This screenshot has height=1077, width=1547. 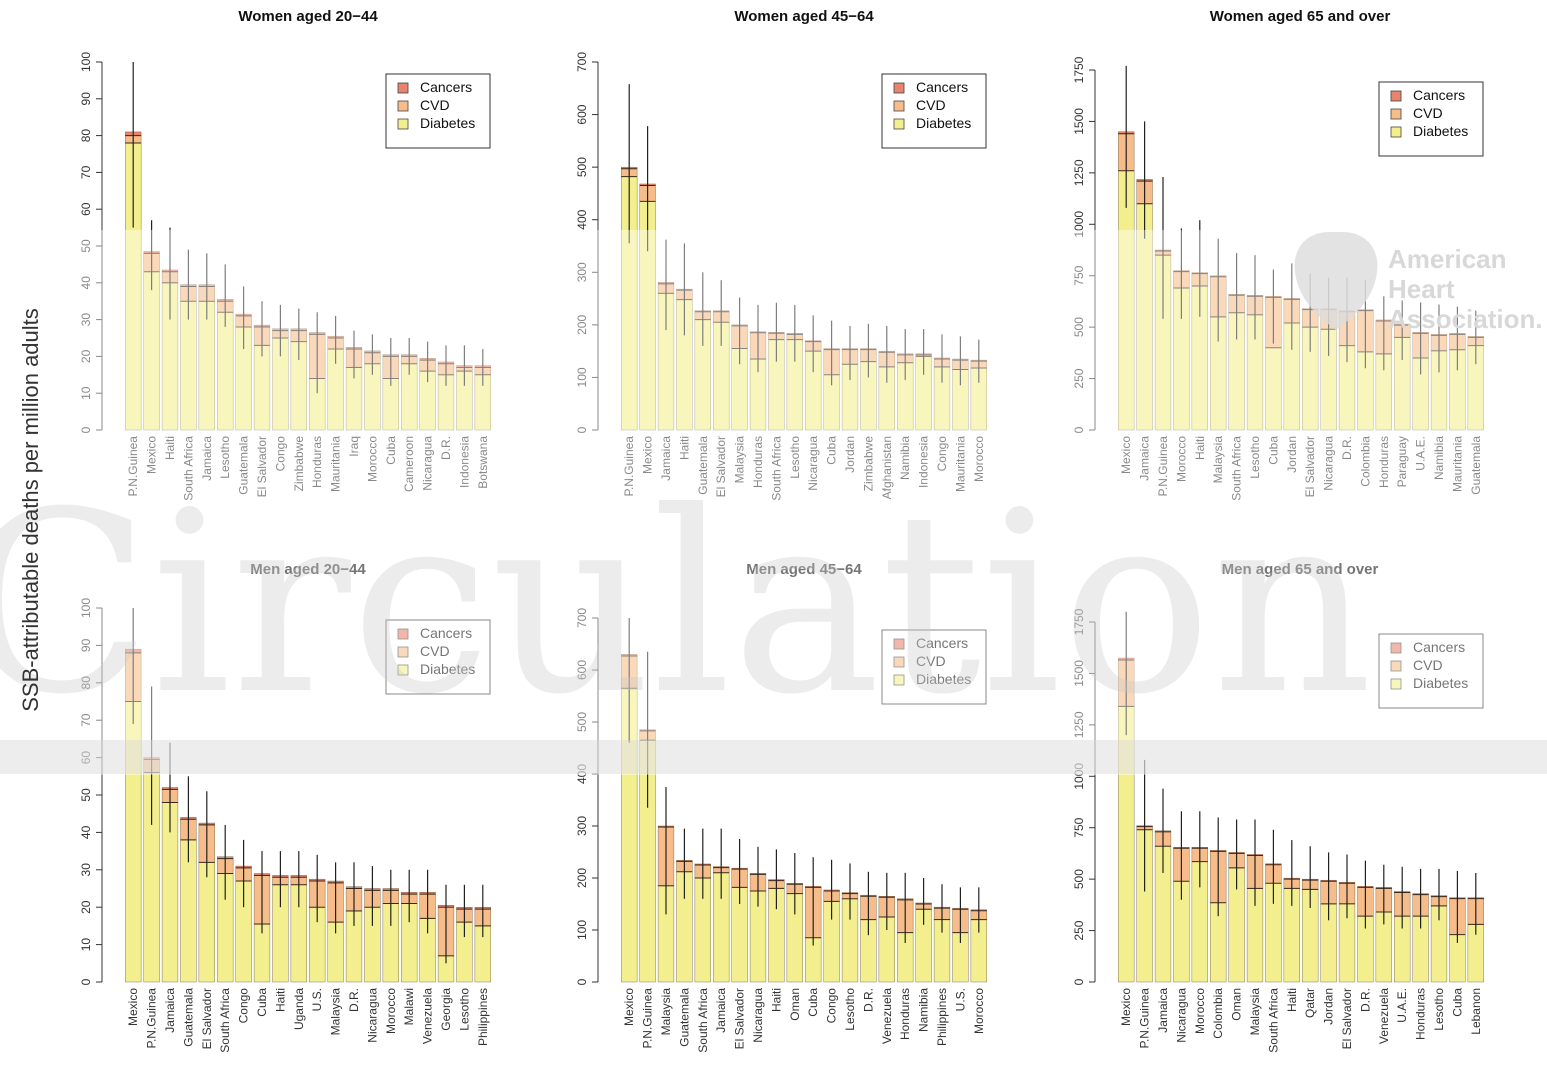 What do you see at coordinates (887, 1016) in the screenshot?
I see `category-label: Venezuela` at bounding box center [887, 1016].